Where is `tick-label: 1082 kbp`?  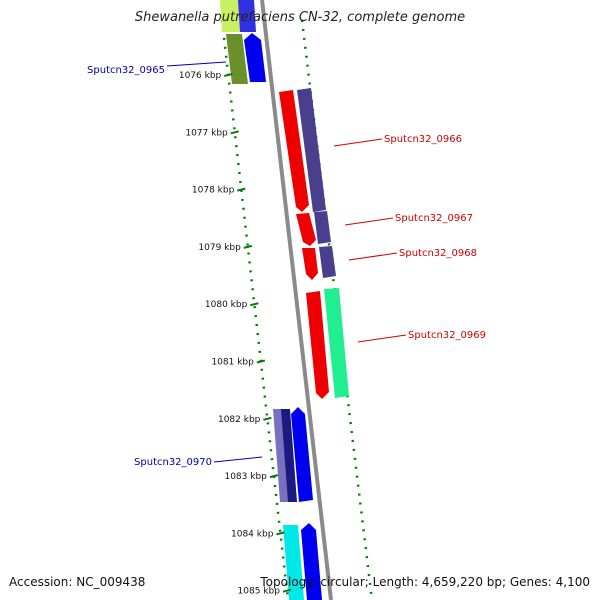
tick-label: 1082 kbp is located at coordinates (239, 420).